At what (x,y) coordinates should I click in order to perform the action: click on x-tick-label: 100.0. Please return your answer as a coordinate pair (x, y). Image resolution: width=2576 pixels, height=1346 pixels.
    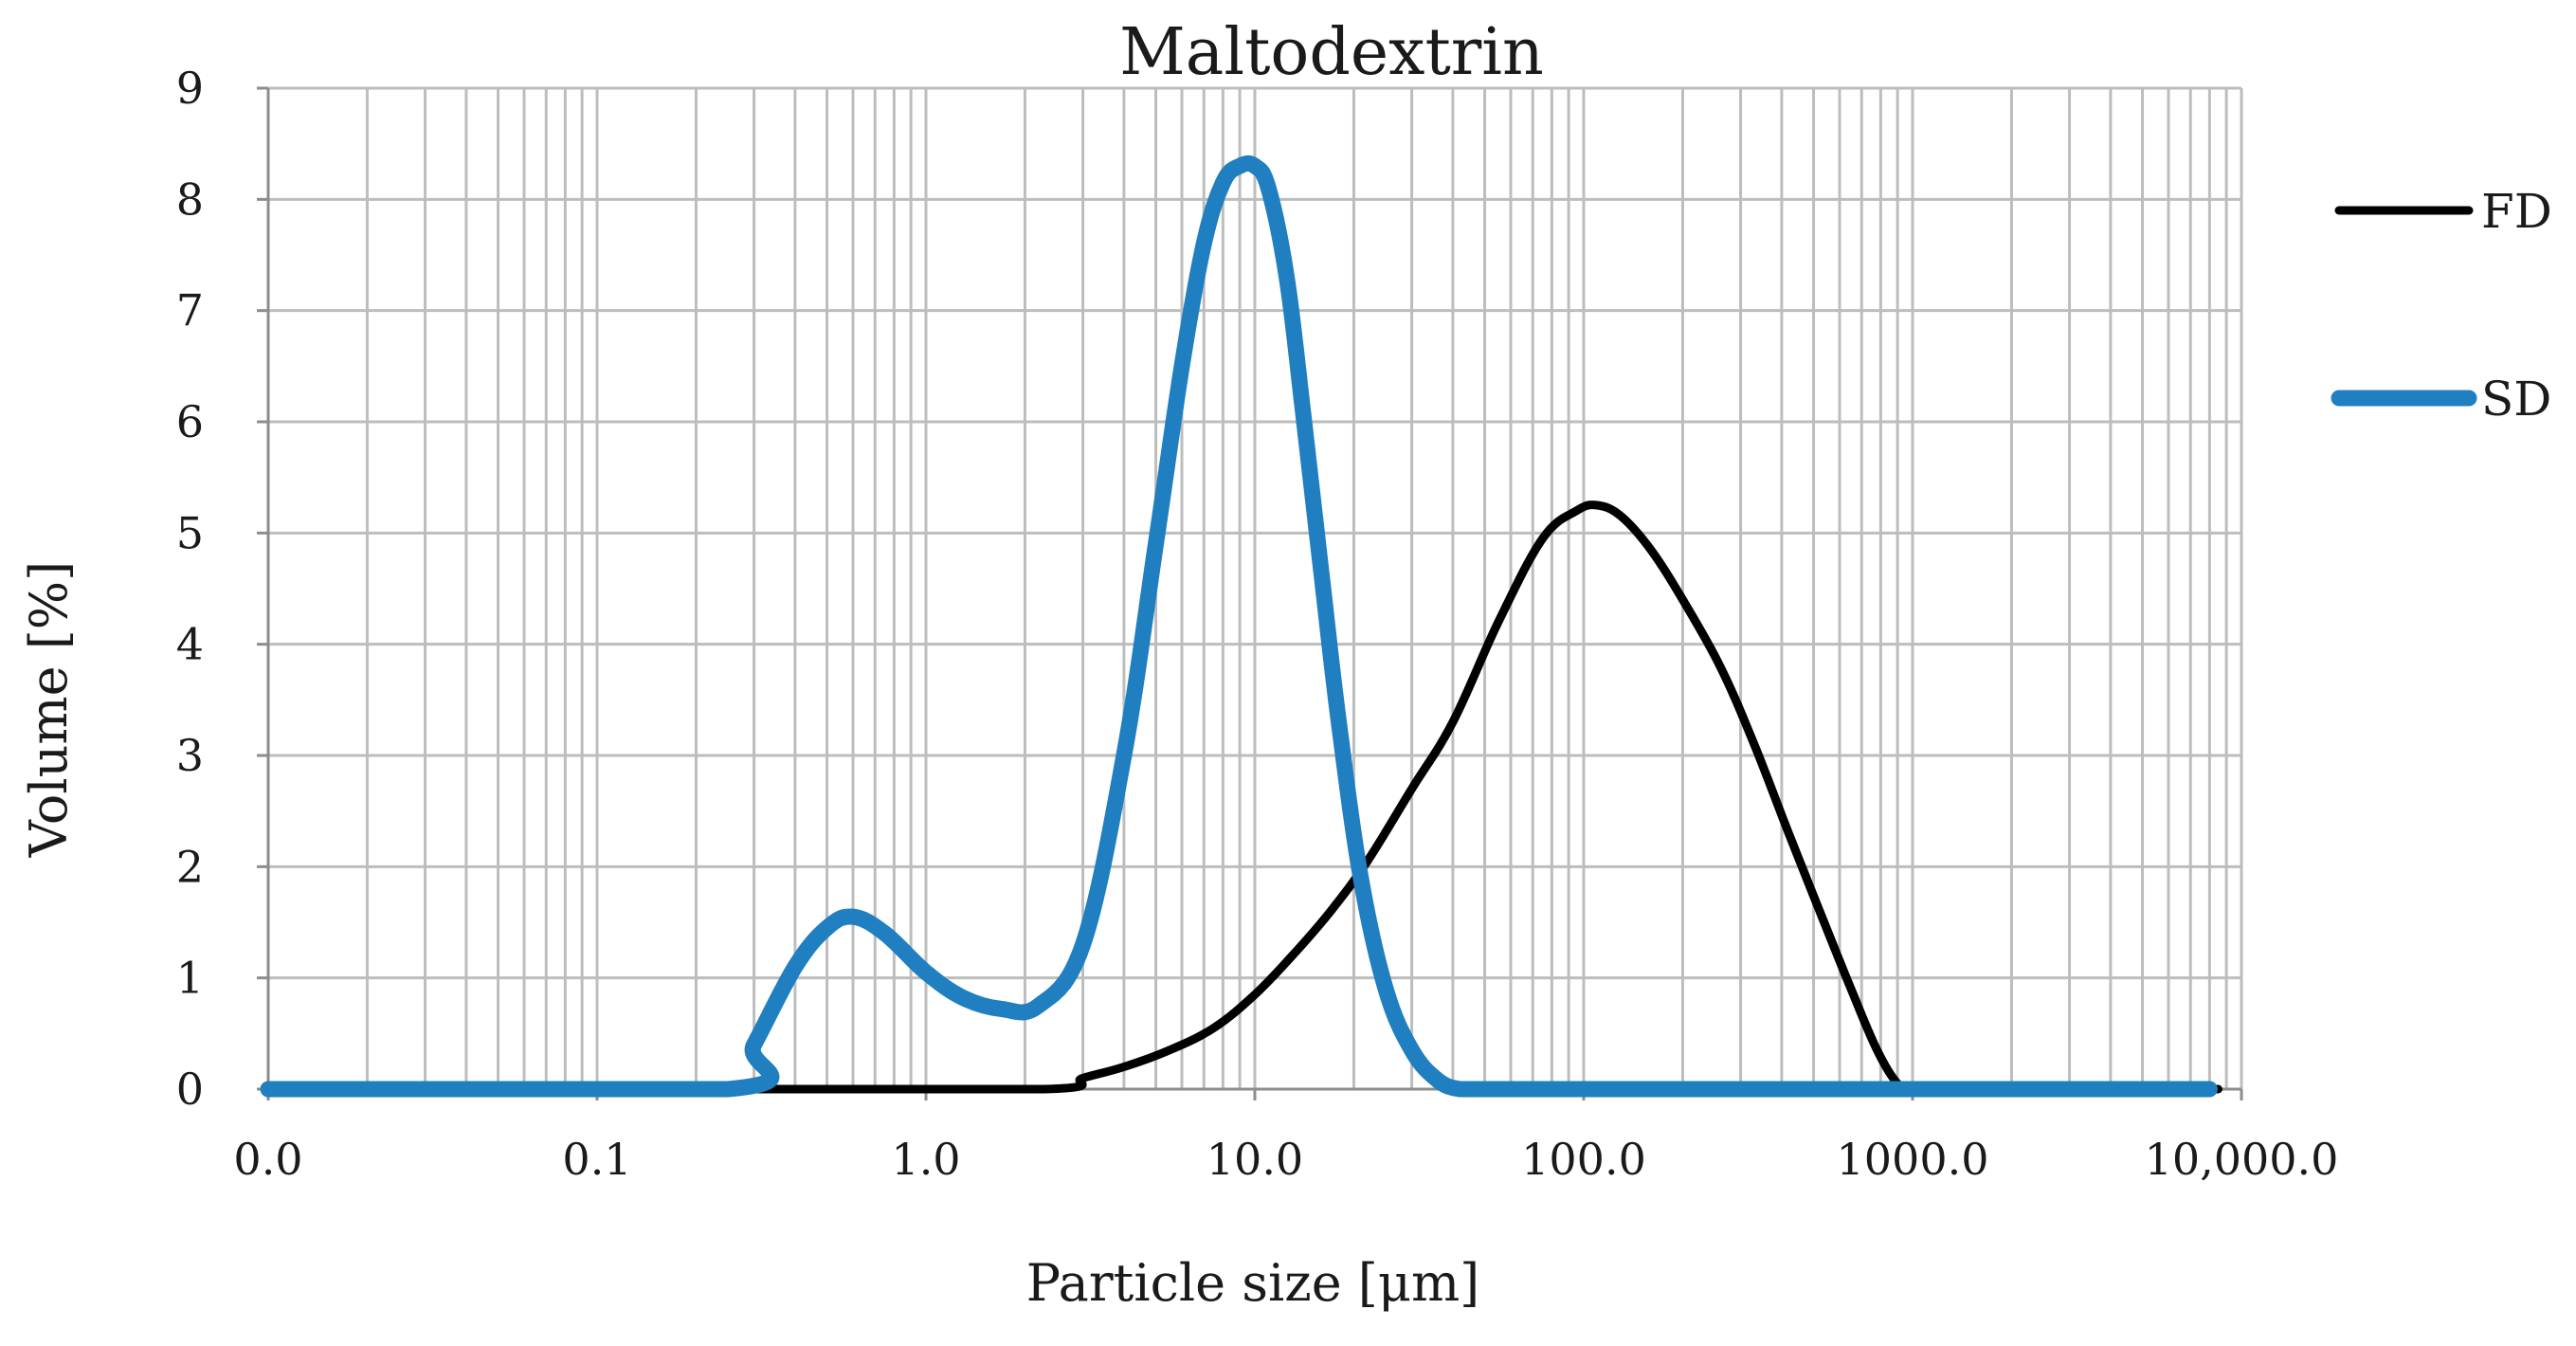
    Looking at the image, I should click on (1583, 1159).